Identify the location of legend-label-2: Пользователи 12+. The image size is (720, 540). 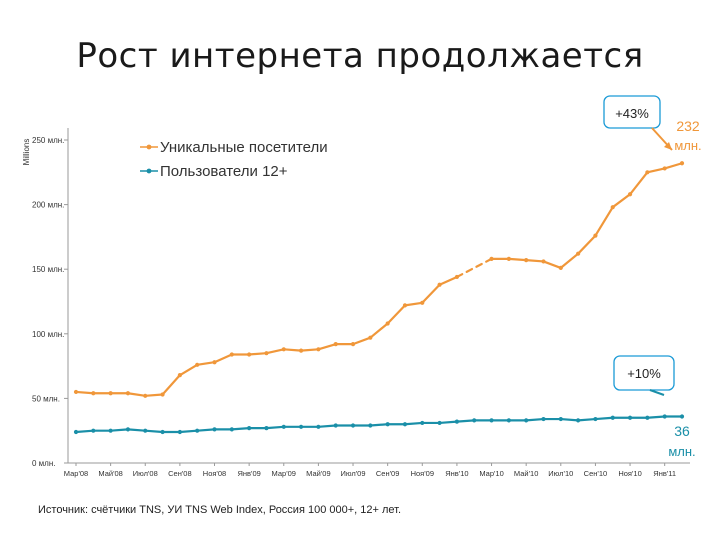
(224, 171).